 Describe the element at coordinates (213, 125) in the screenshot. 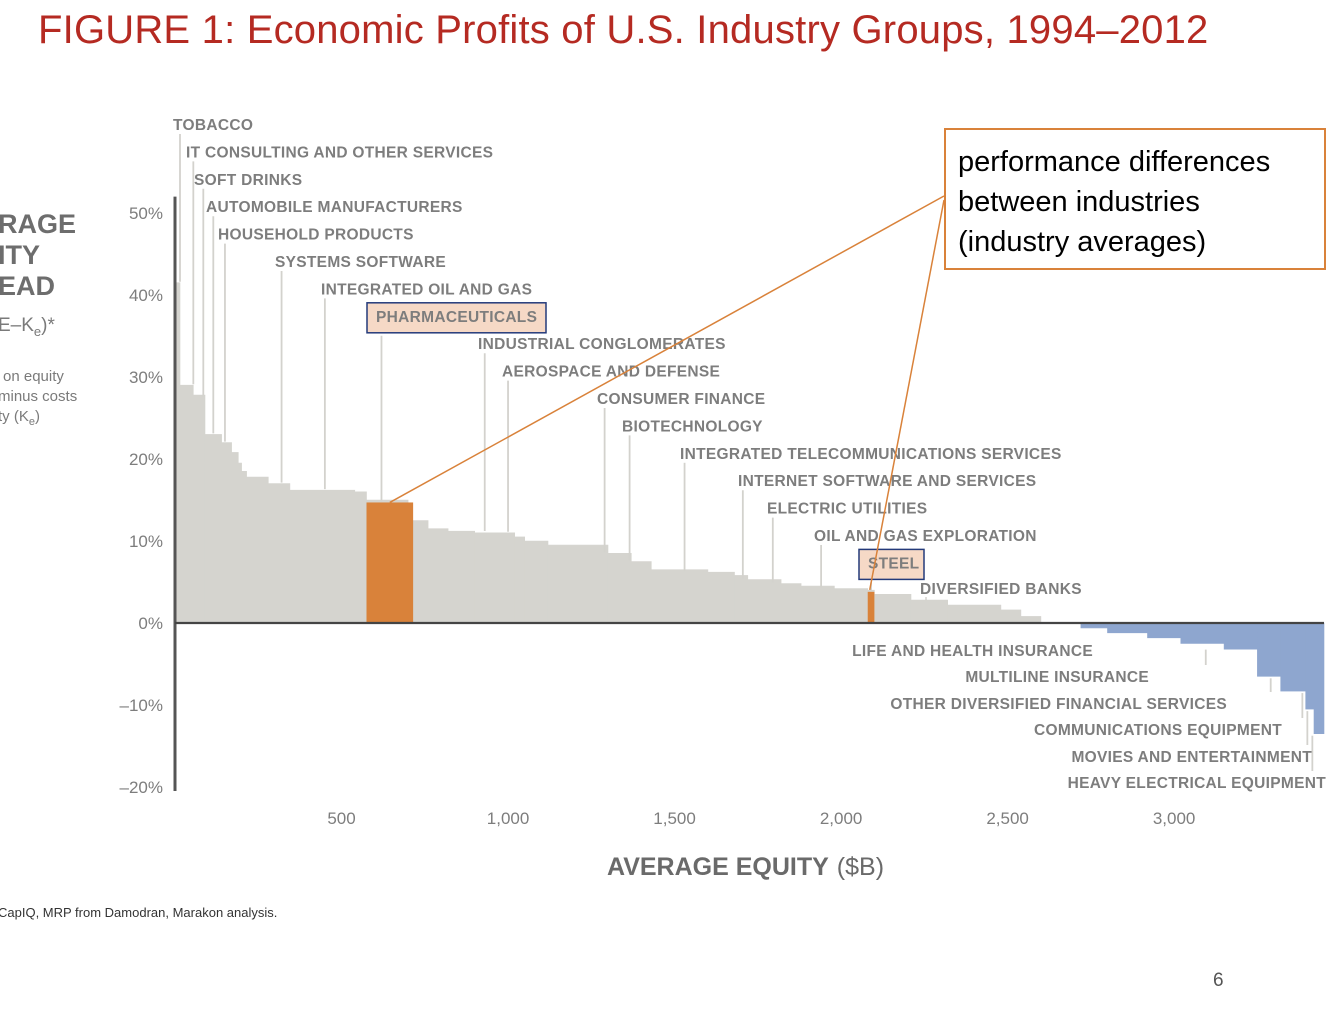

I see `industry-label: TOBACCO` at that location.